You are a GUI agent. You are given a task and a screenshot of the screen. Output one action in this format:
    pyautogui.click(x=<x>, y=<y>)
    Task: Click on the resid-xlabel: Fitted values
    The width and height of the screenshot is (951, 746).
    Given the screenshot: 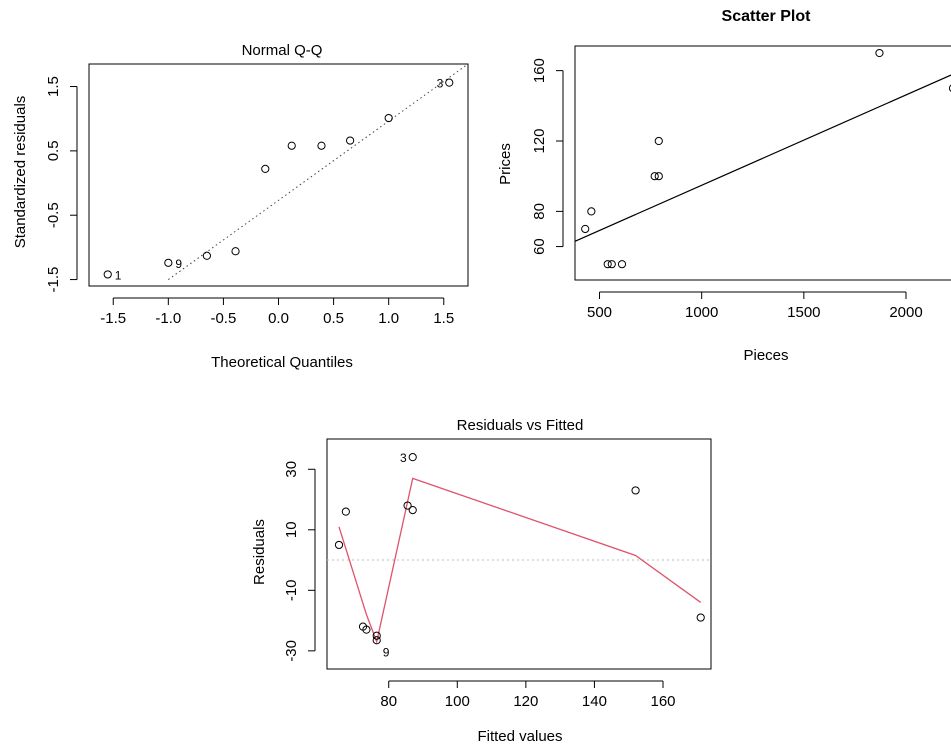 What is the action you would take?
    pyautogui.click(x=519, y=736)
    